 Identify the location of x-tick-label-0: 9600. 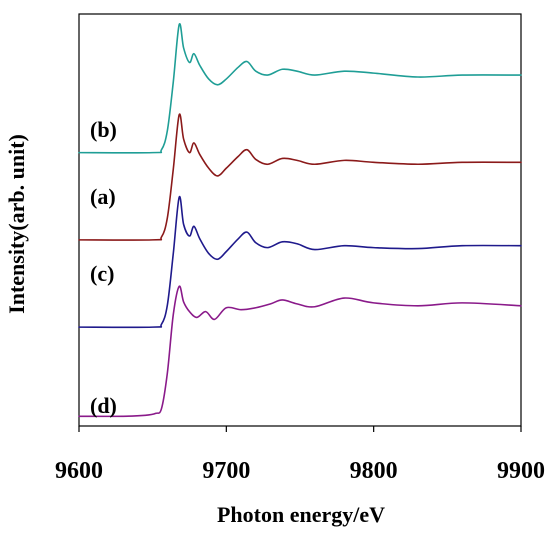
(79, 471).